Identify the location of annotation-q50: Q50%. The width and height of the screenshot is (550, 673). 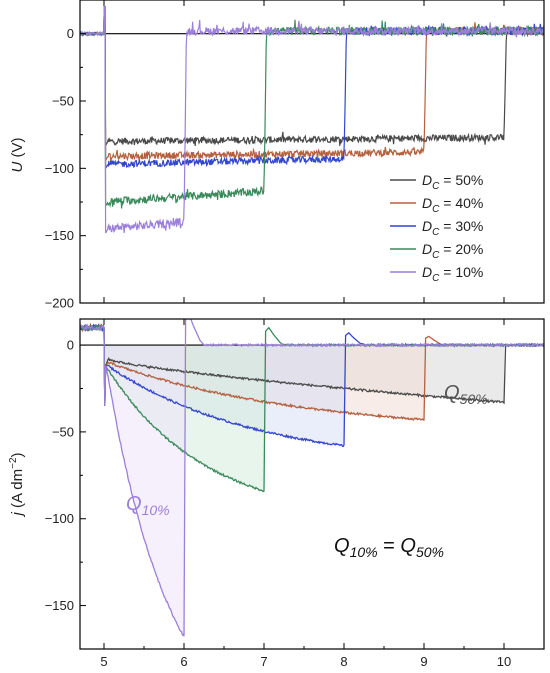
(466, 394).